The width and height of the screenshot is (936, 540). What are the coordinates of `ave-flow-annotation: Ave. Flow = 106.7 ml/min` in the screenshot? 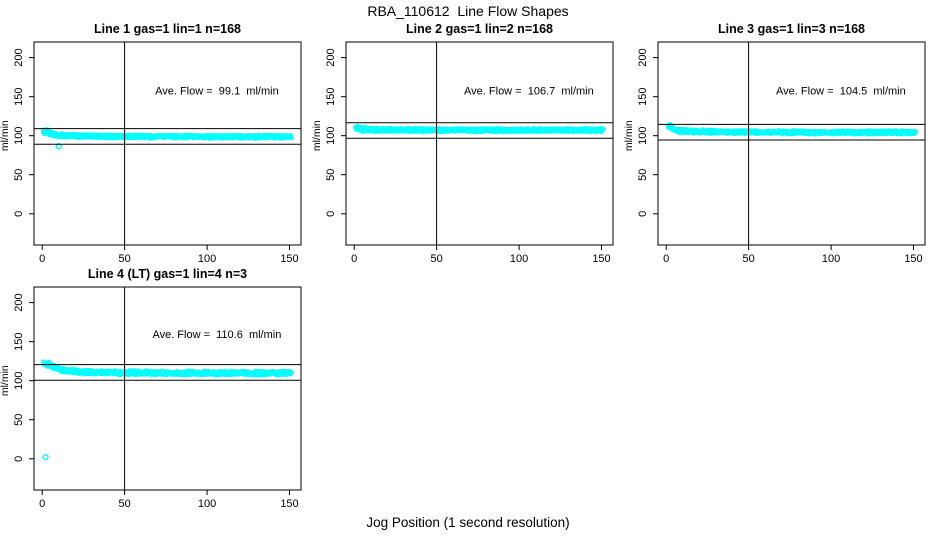 It's located at (529, 91).